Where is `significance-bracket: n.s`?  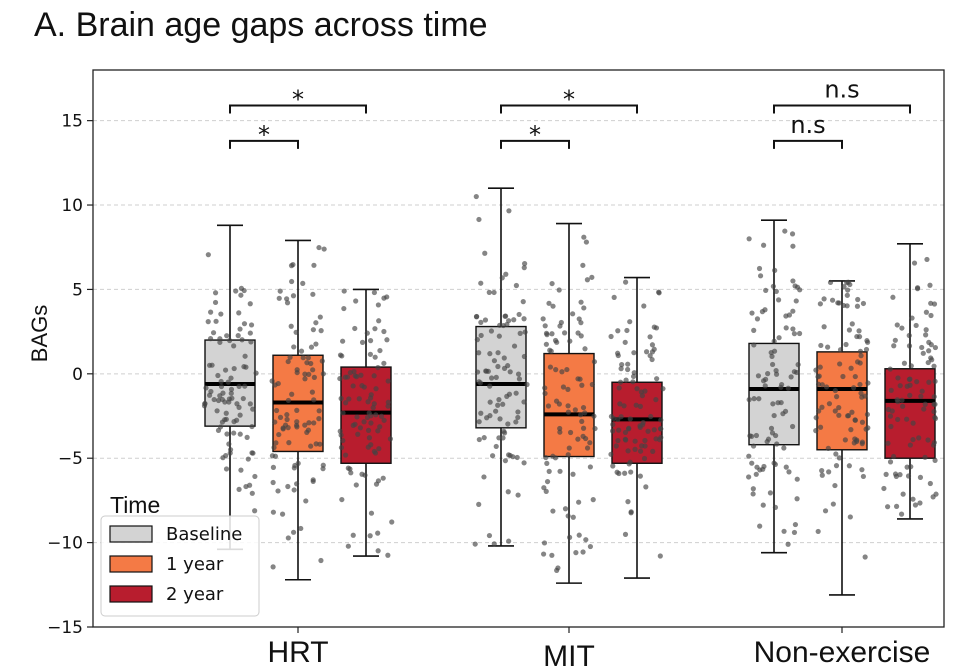 significance-bracket: n.s is located at coordinates (808, 130).